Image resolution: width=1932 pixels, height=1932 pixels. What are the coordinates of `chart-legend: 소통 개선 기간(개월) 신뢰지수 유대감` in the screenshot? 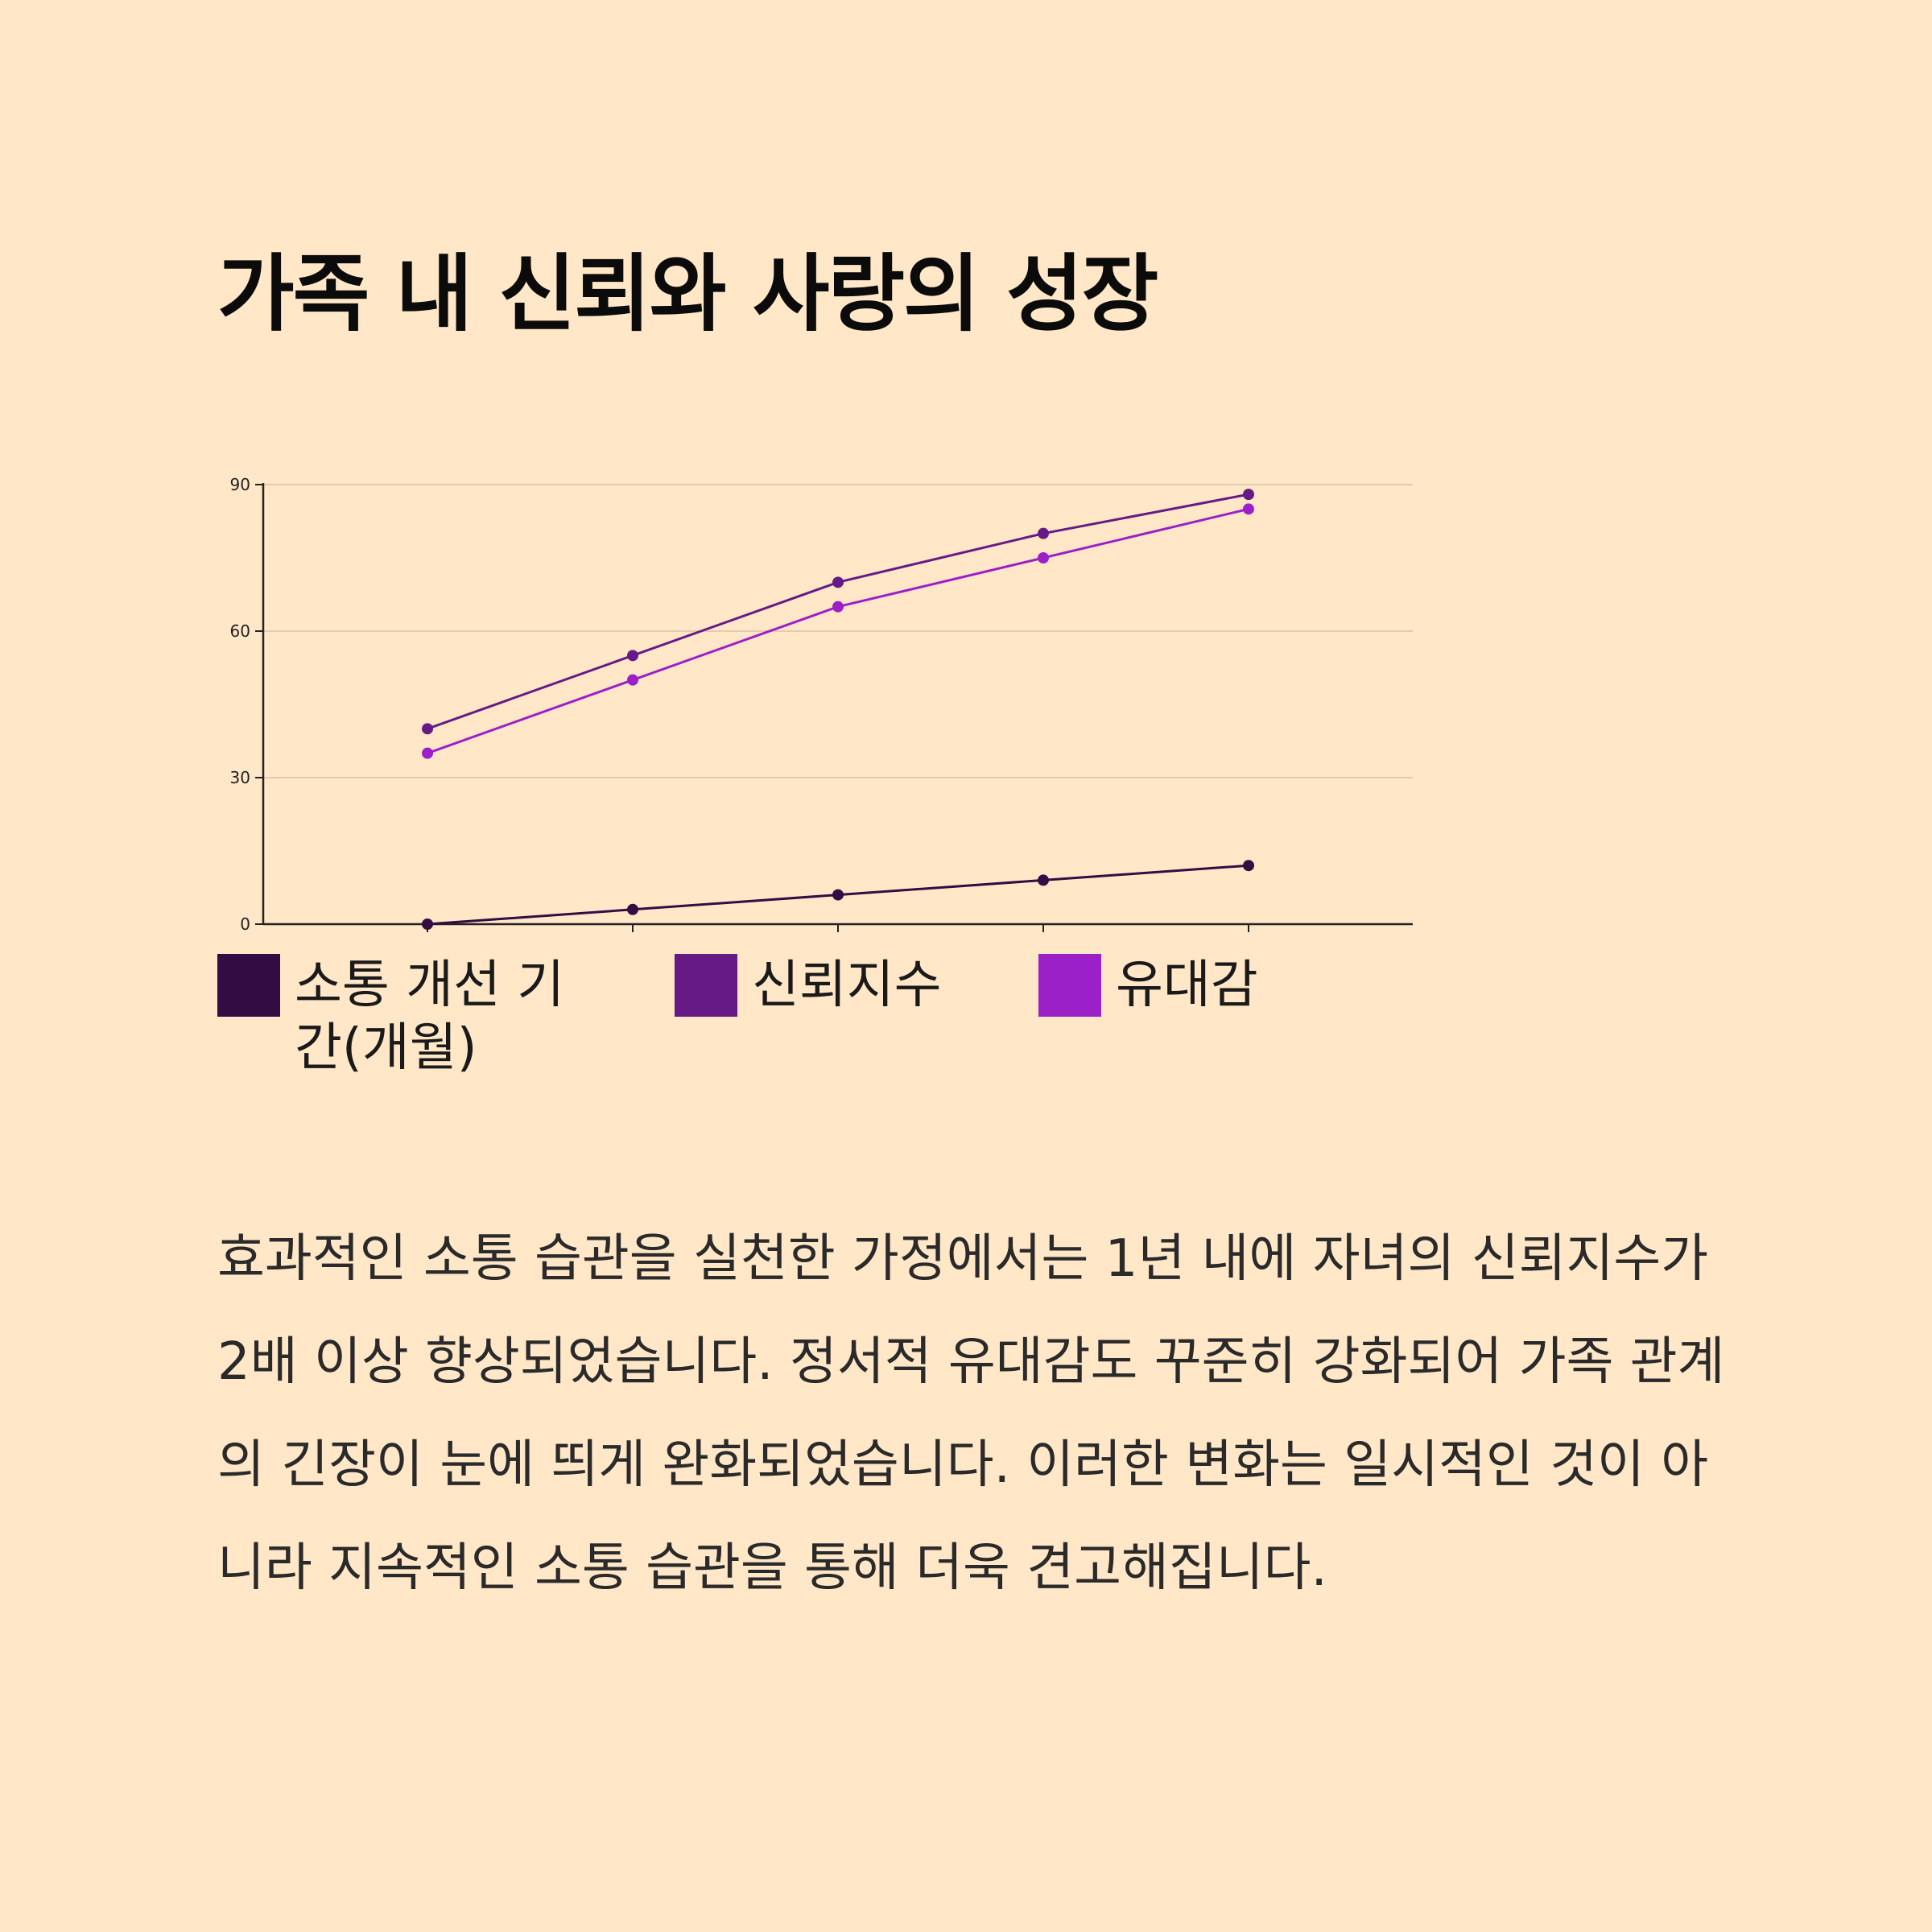 It's located at (821, 1022).